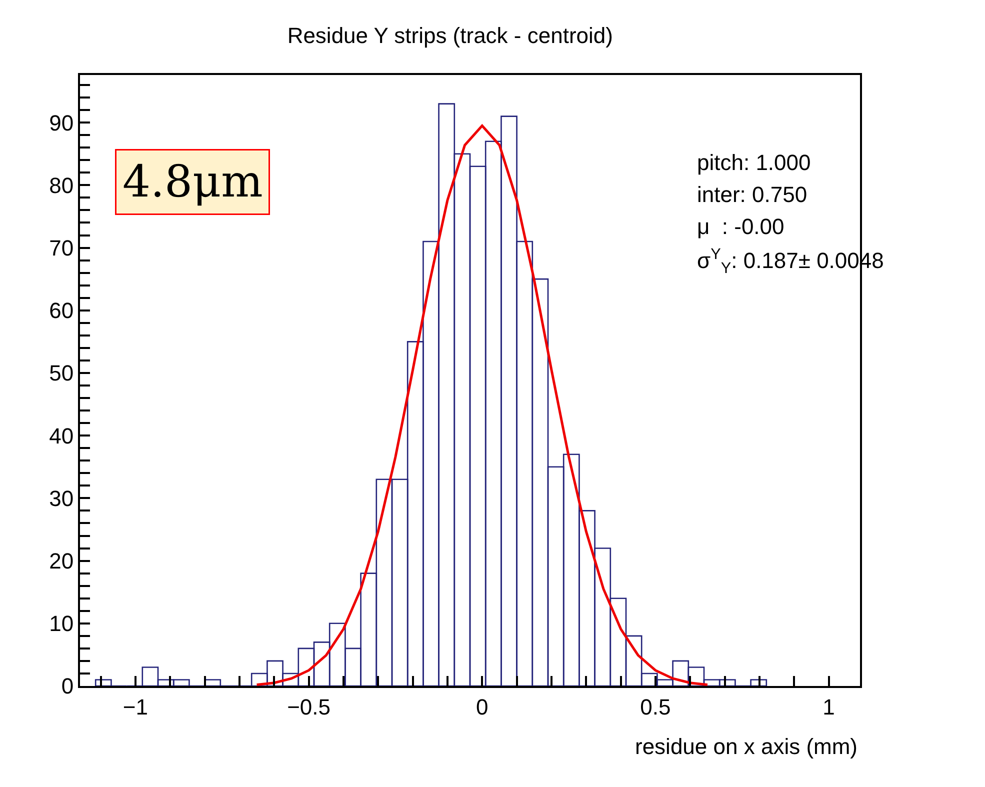 This screenshot has width=985, height=787. I want to click on x-axis-title: residue on x axis (mm), so click(746, 746).